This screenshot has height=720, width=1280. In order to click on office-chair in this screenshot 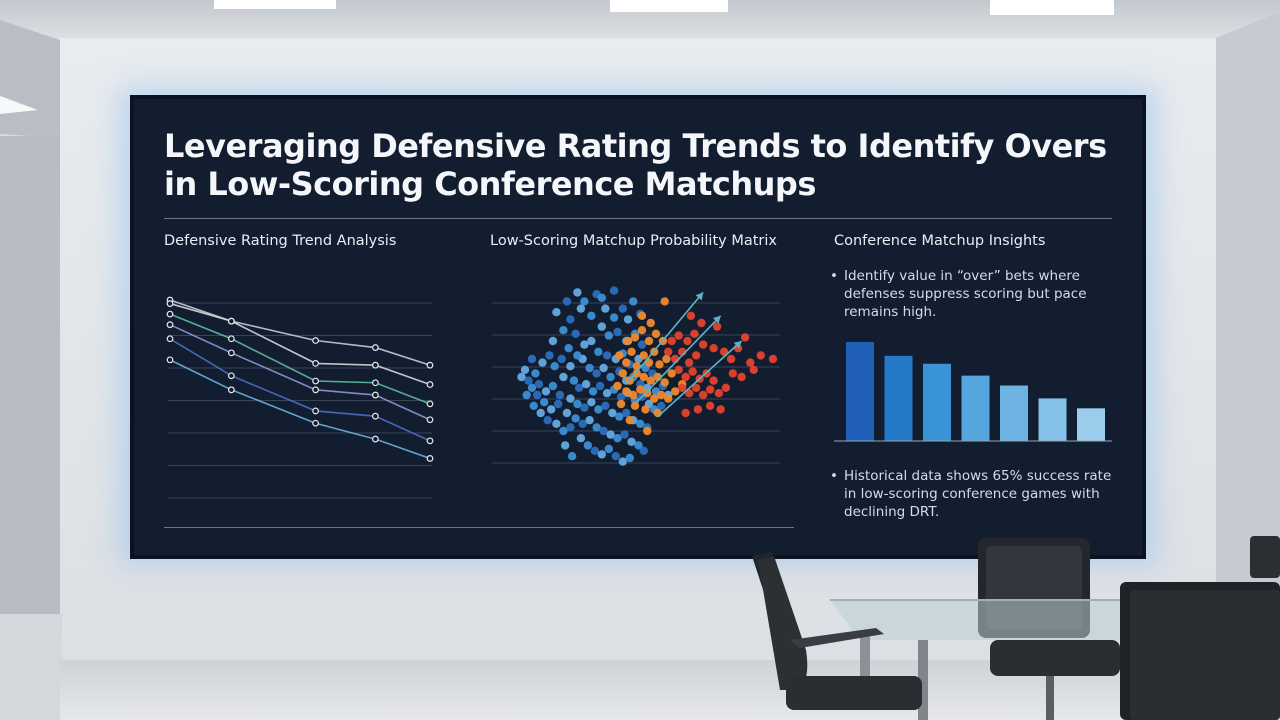, I will do `click(1265, 557)`.